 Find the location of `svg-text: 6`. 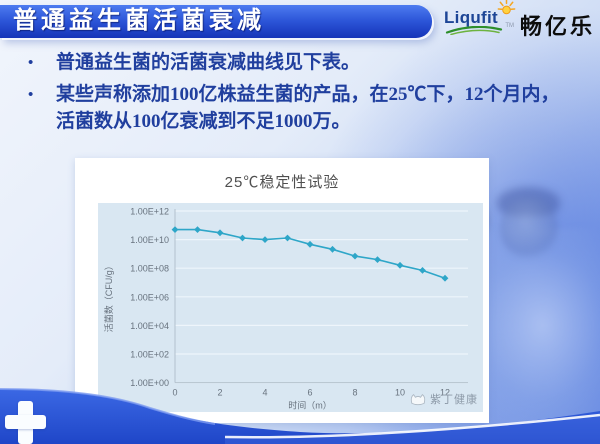

svg-text: 6 is located at coordinates (309, 393).